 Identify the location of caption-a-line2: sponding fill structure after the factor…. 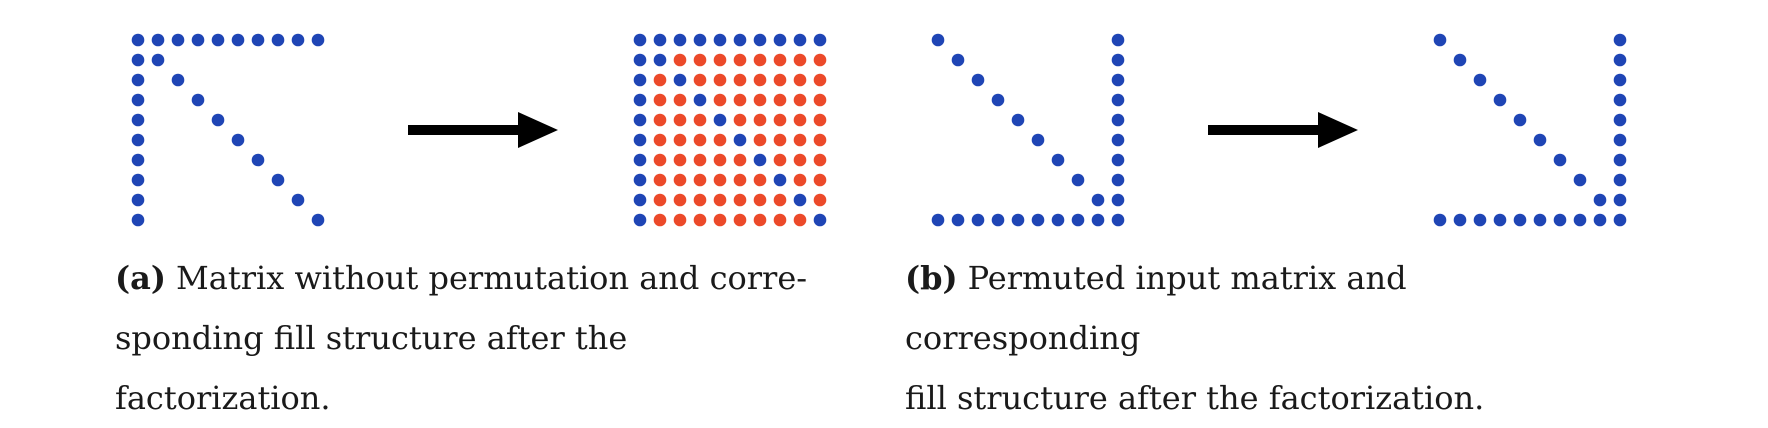
(371, 368).